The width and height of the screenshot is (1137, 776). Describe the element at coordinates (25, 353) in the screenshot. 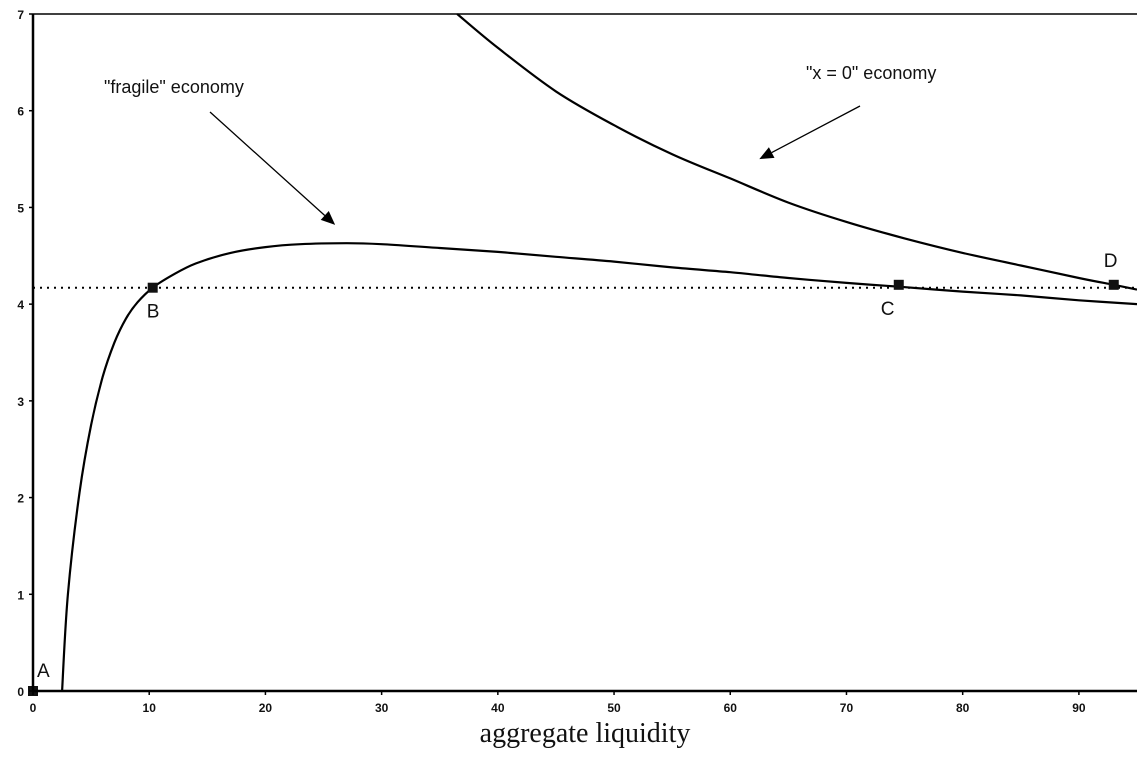

I see `y-ticks: 0 1 2 3 4 5 6 7` at that location.